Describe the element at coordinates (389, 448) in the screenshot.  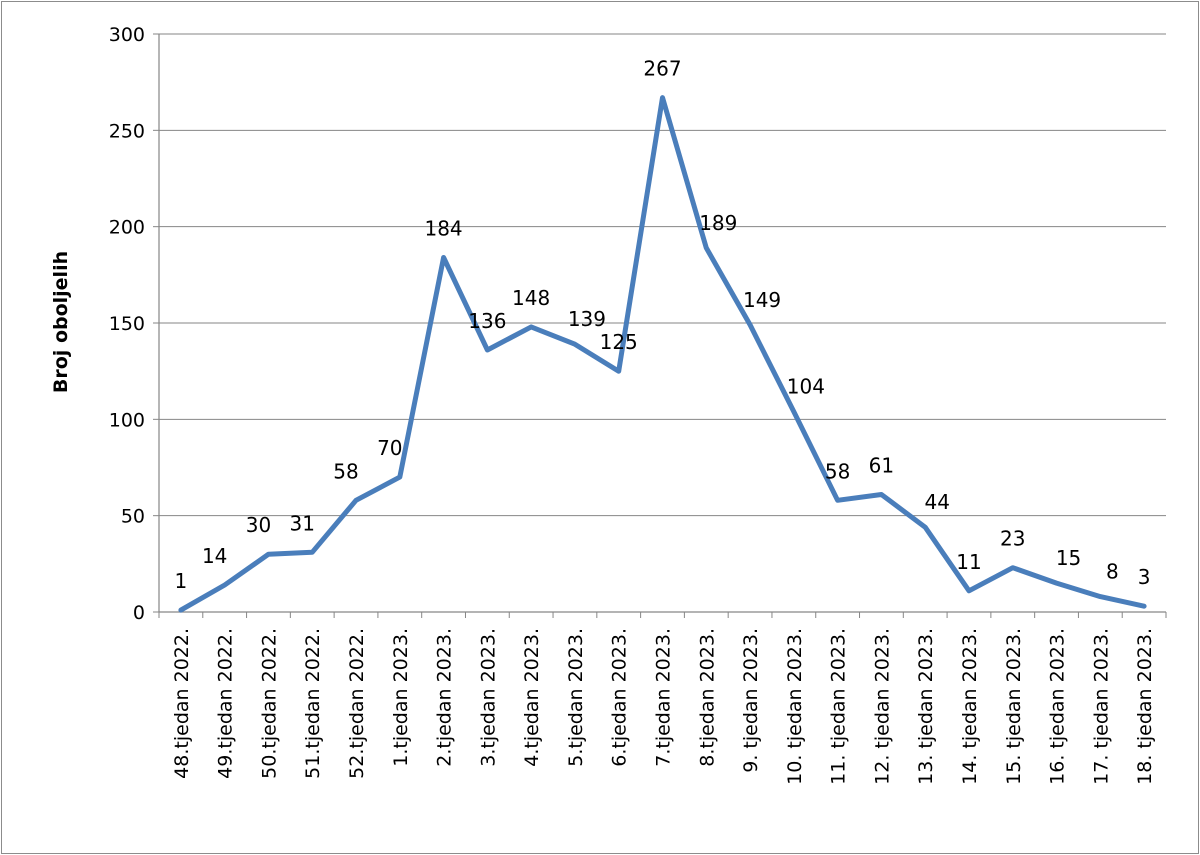
I see `data-label: 70` at that location.